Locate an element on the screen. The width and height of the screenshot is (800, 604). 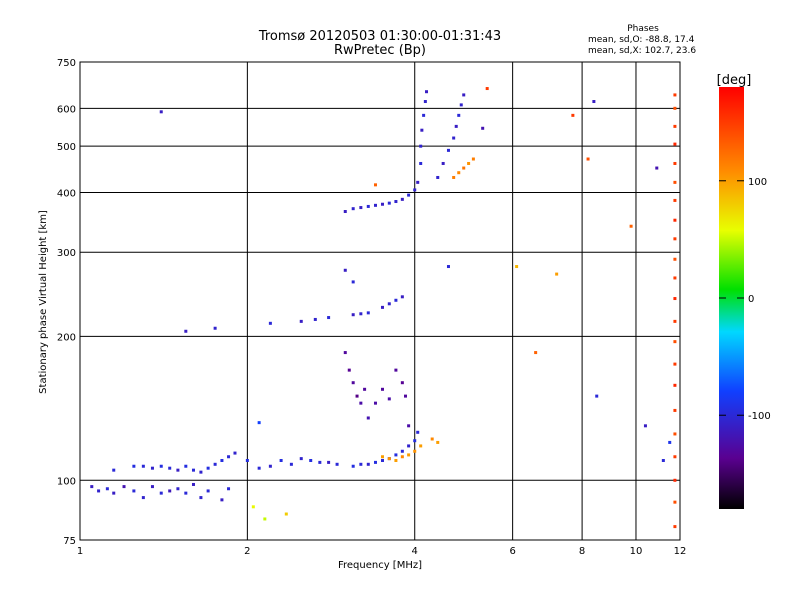
x-tick-label: 10 is located at coordinates (636, 551).